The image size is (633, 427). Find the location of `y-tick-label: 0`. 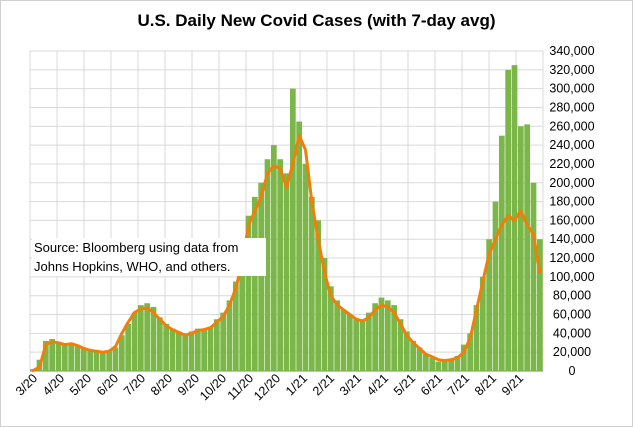

y-tick-label: 0 is located at coordinates (572, 371).